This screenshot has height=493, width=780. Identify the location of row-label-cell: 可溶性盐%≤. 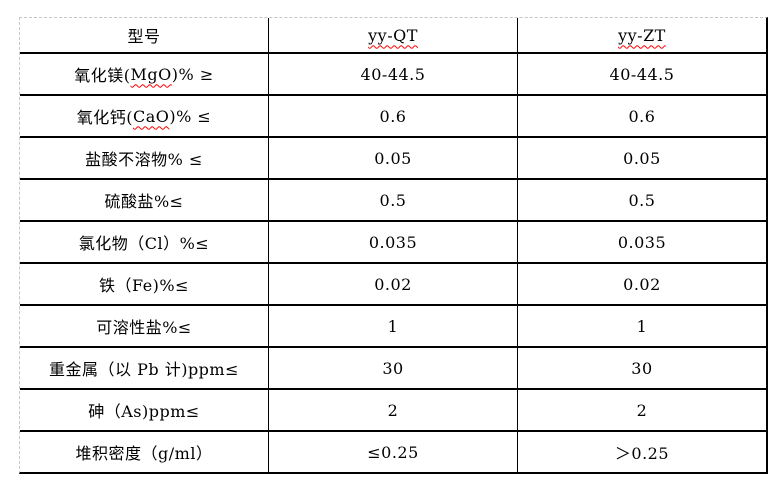
(144, 327).